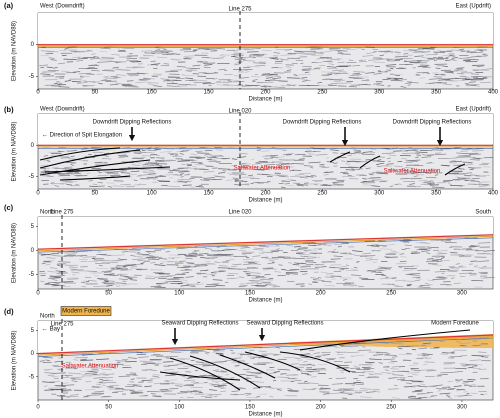 The width and height of the screenshot is (500, 418). I want to click on x-tick-label: 0, so click(38, 408).